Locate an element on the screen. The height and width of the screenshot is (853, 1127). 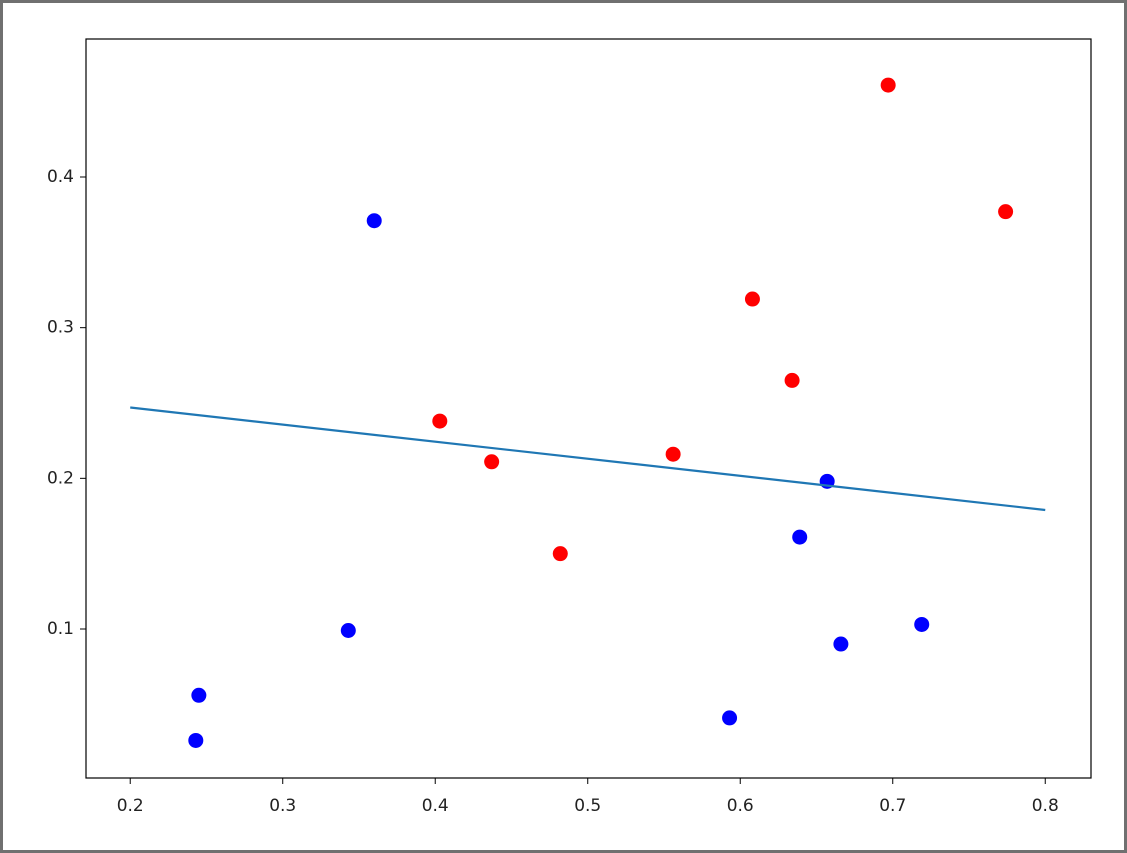
y-tick-label: 0.4 is located at coordinates (60, 177).